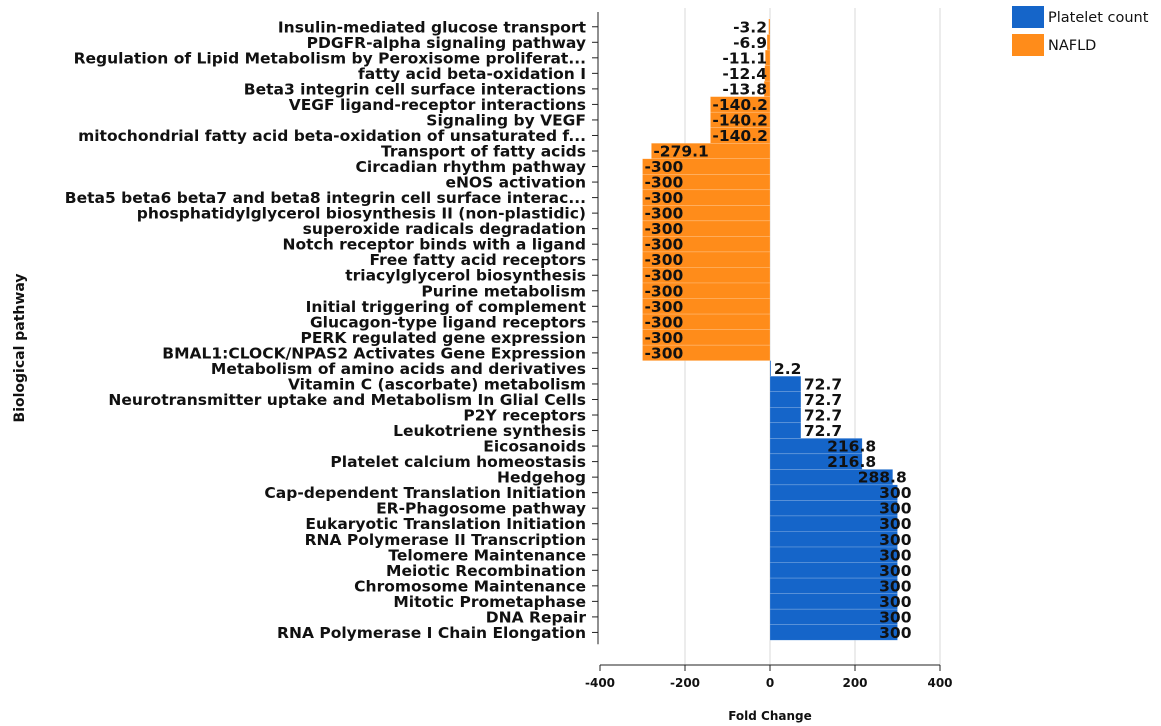 Image resolution: width=1161 pixels, height=726 pixels. I want to click on category-label: RNA Polymerase I Chain Elongation, so click(431, 633).